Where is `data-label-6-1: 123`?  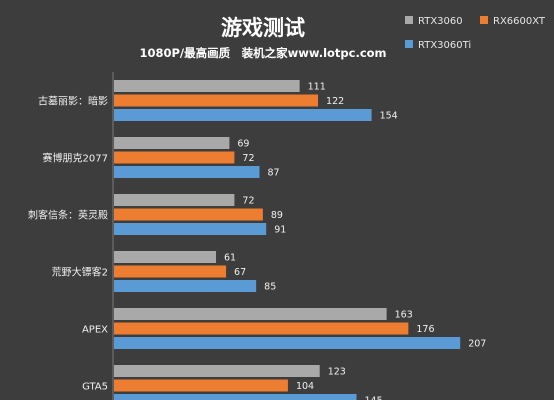
data-label-6-1: 123 is located at coordinates (337, 372).